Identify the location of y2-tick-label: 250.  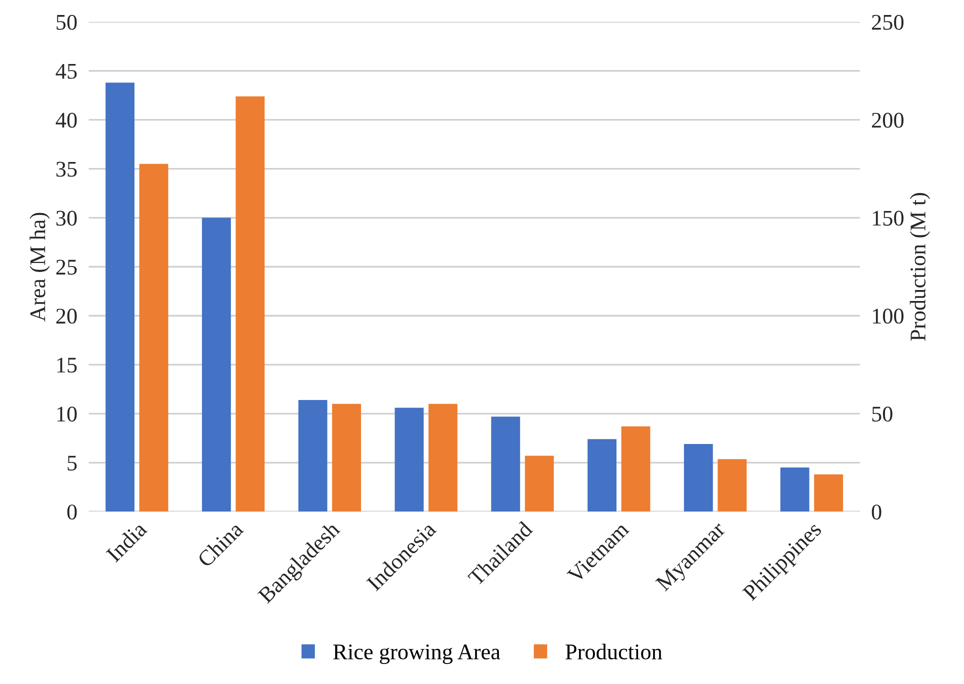
(888, 22).